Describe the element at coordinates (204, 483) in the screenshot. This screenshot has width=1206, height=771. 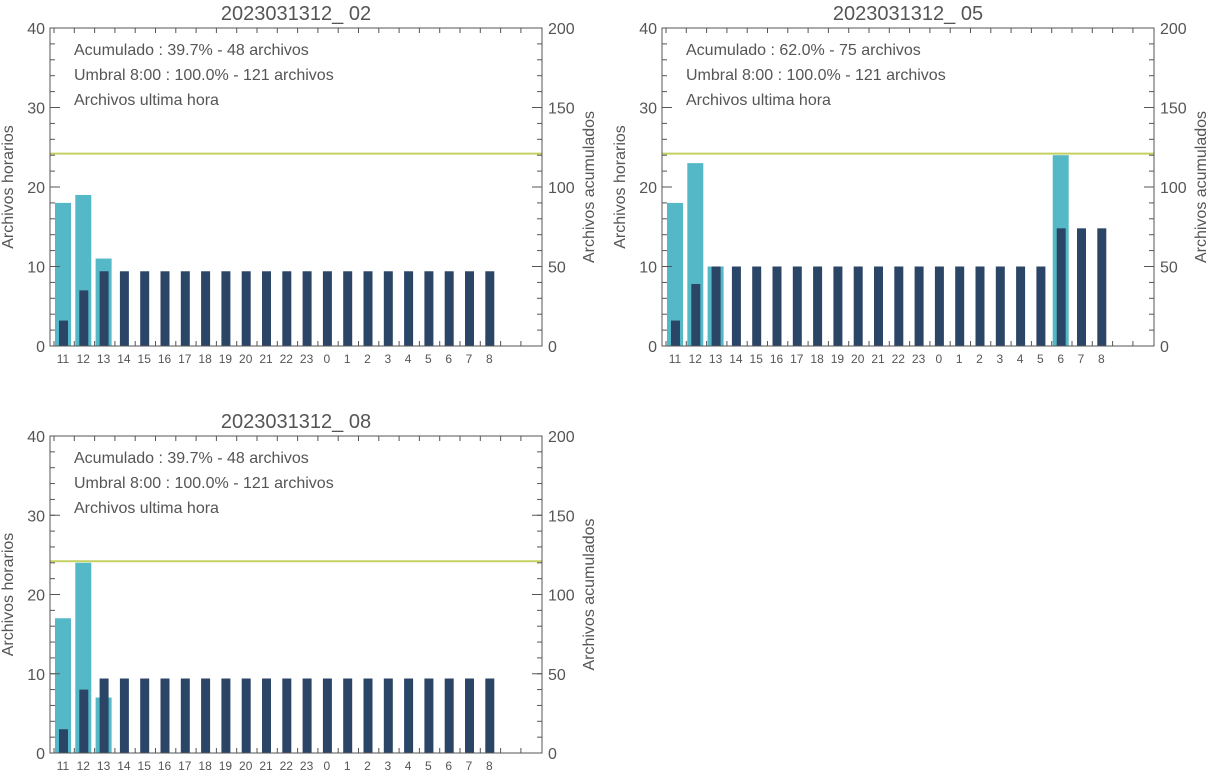
I see `legend-umbral: Umbral 8:00 : 100.0% - 121 archivos` at that location.